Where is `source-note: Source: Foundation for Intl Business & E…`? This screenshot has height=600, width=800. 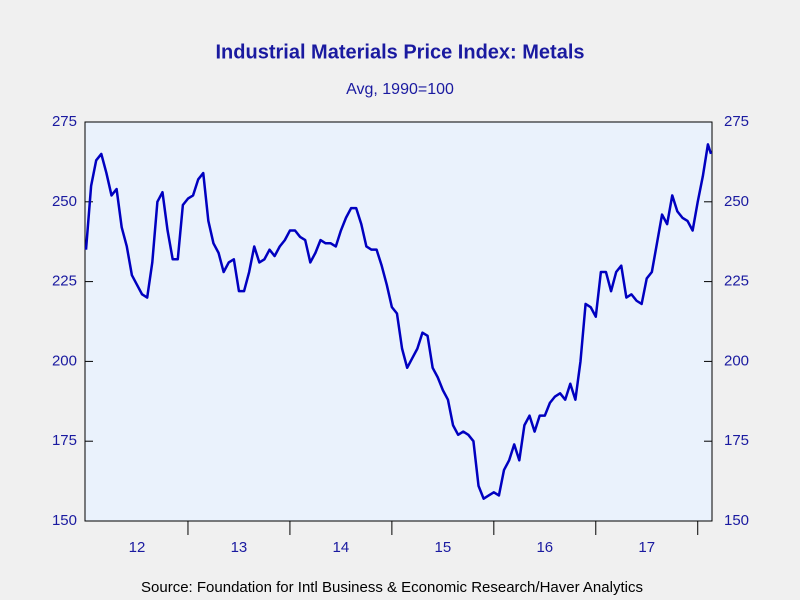 source-note: Source: Foundation for Intl Business & E… is located at coordinates (392, 587).